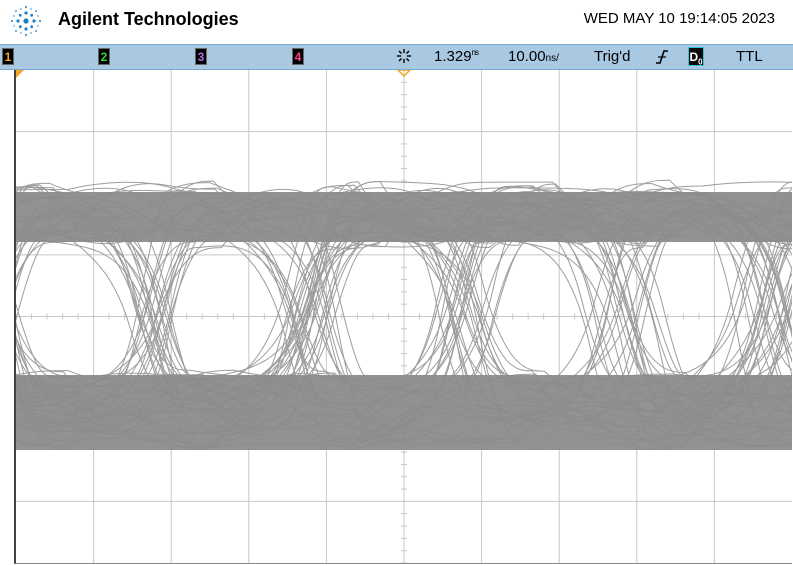 This screenshot has height=566, width=793. What do you see at coordinates (20, 74) in the screenshot?
I see `trigger-level-marker` at bounding box center [20, 74].